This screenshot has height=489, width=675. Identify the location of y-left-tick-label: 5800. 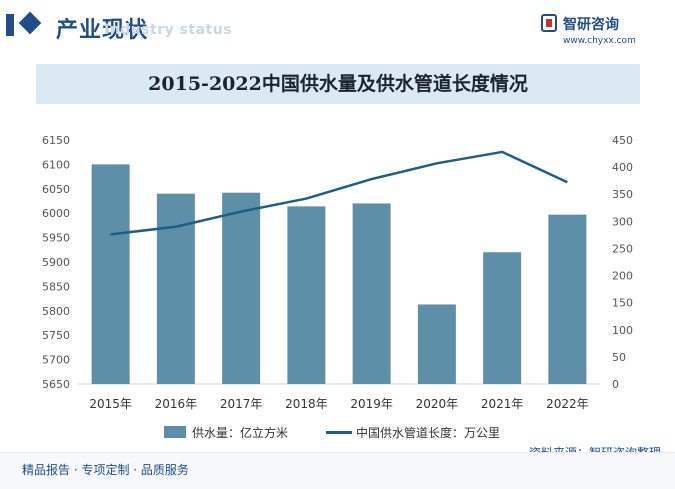
(56, 311).